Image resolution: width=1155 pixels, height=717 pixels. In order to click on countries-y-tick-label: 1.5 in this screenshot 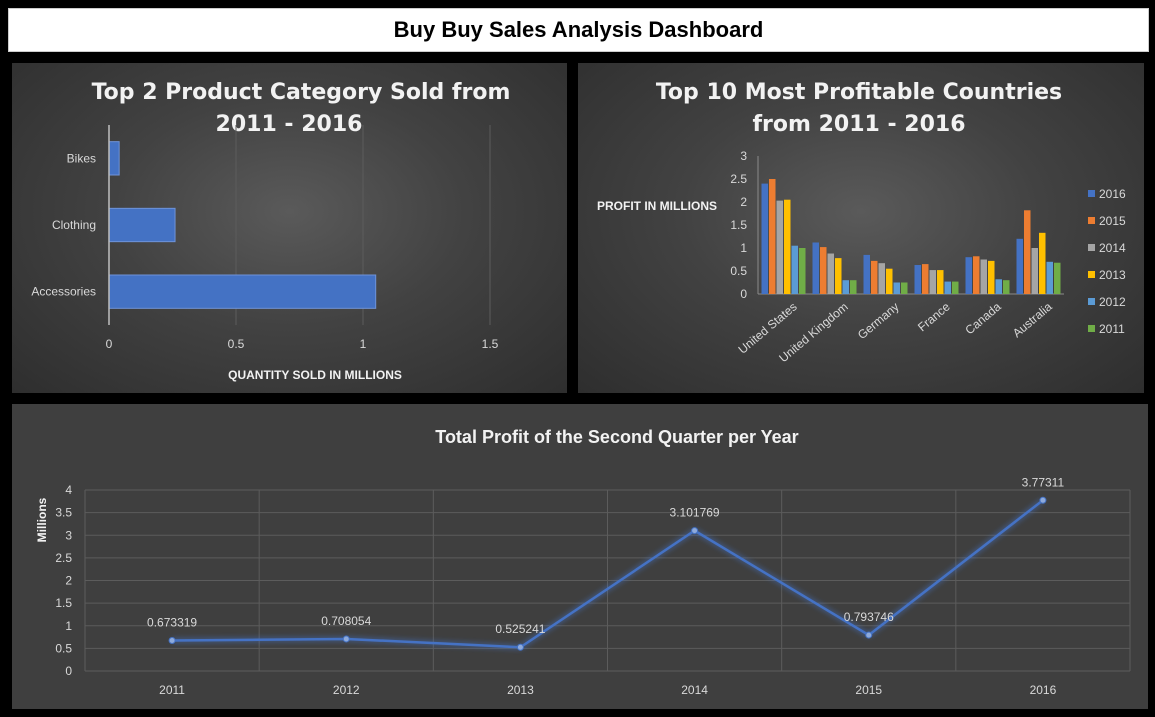, I will do `click(738, 225)`.